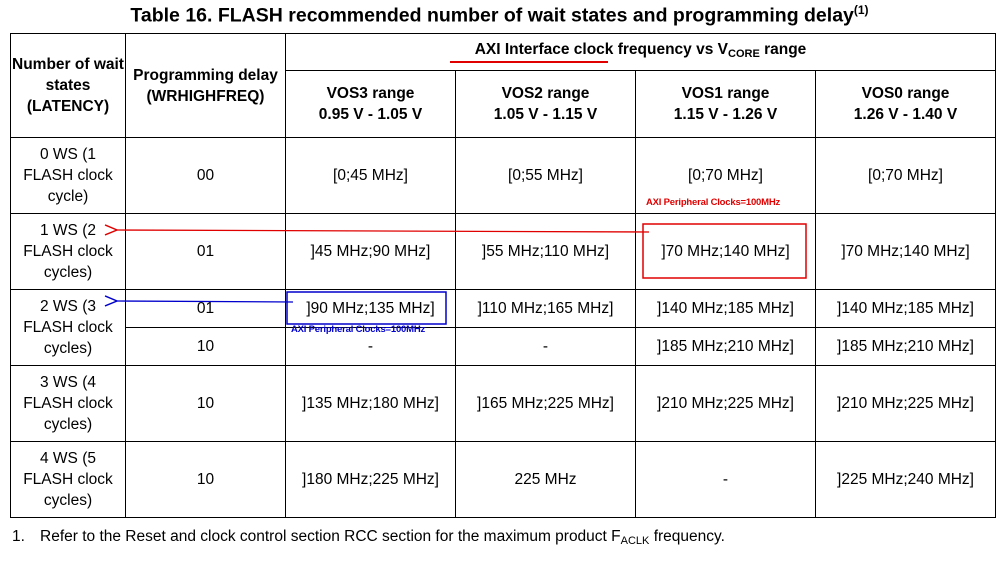 The image size is (999, 561). What do you see at coordinates (725, 346) in the screenshot?
I see `cell-vos1: ]185 MHz;210 MHz]` at bounding box center [725, 346].